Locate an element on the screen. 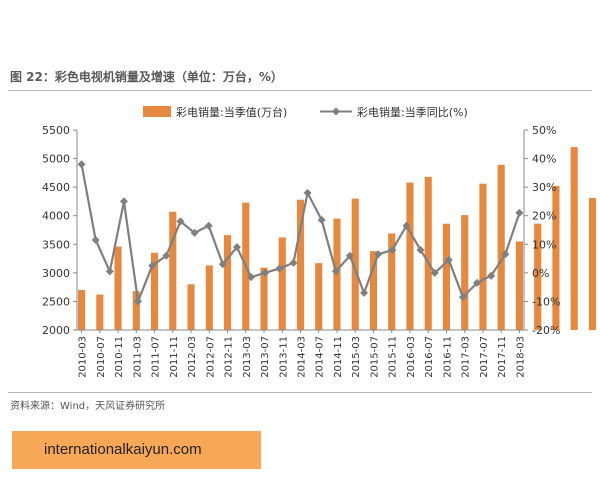 This screenshot has height=480, width=600. watermark-text: internationalkaiyun.com is located at coordinates (123, 449).